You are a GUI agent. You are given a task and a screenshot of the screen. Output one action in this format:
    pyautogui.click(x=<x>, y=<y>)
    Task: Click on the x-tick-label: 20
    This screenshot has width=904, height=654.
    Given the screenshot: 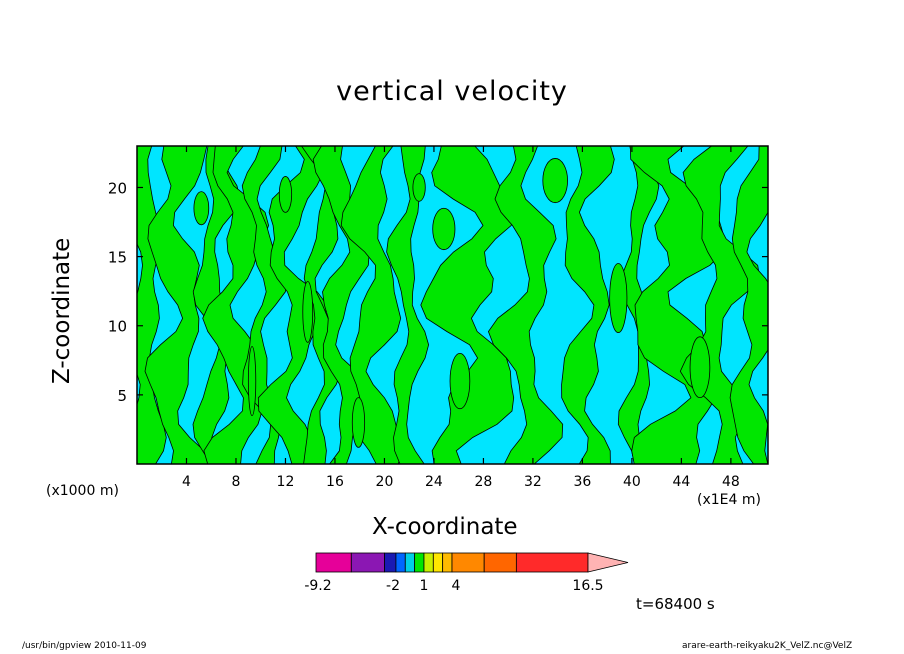 What is the action you would take?
    pyautogui.click(x=385, y=482)
    